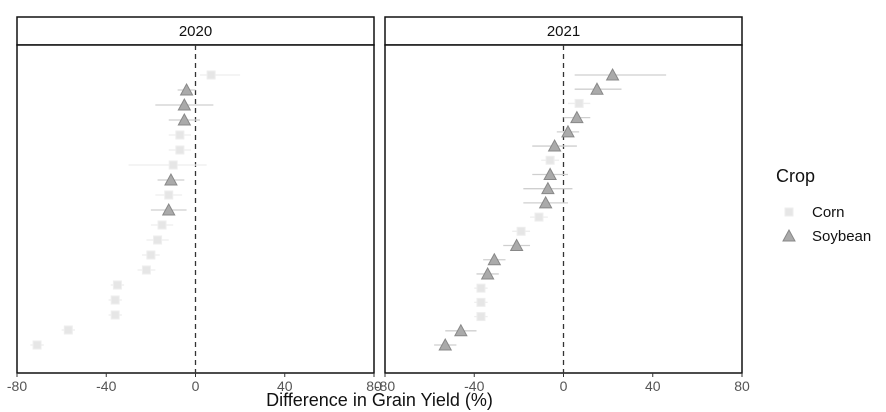 The height and width of the screenshot is (412, 886). I want to click on x-axis-title: Difference in Grain Yield (%), so click(379, 400).